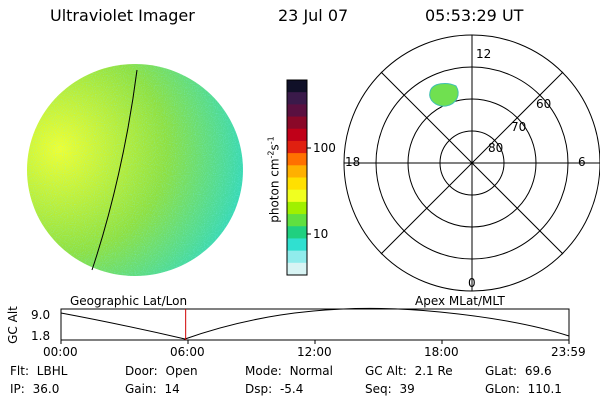 Image resolution: width=600 pixels, height=400 pixels. What do you see at coordinates (536, 371) in the screenshot?
I see `status-value: 69.6` at bounding box center [536, 371].